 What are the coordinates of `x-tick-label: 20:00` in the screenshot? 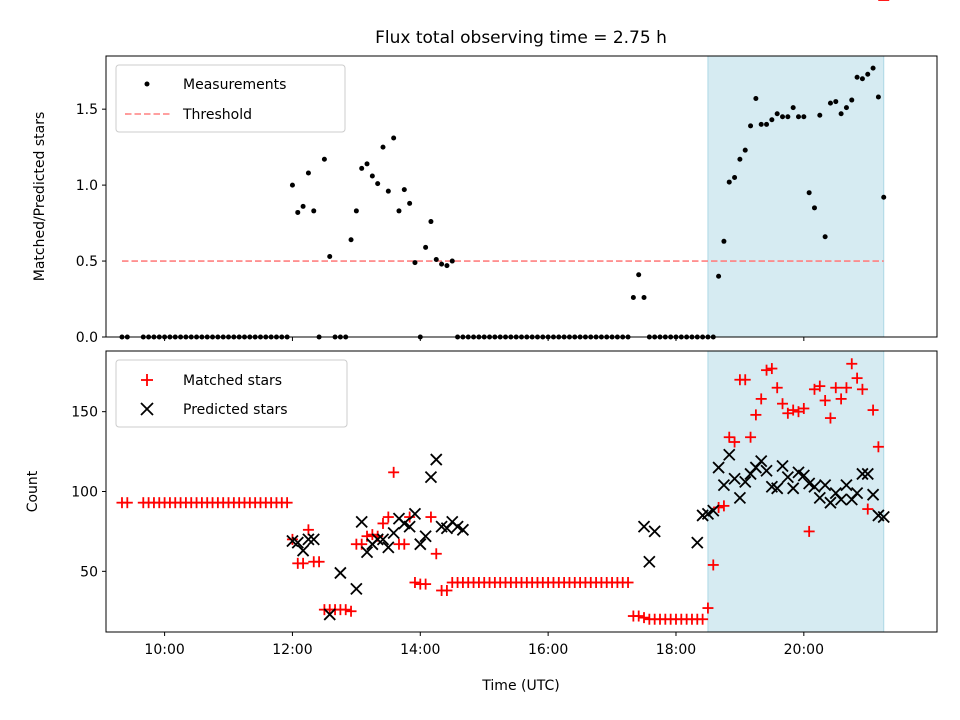 It's located at (804, 650).